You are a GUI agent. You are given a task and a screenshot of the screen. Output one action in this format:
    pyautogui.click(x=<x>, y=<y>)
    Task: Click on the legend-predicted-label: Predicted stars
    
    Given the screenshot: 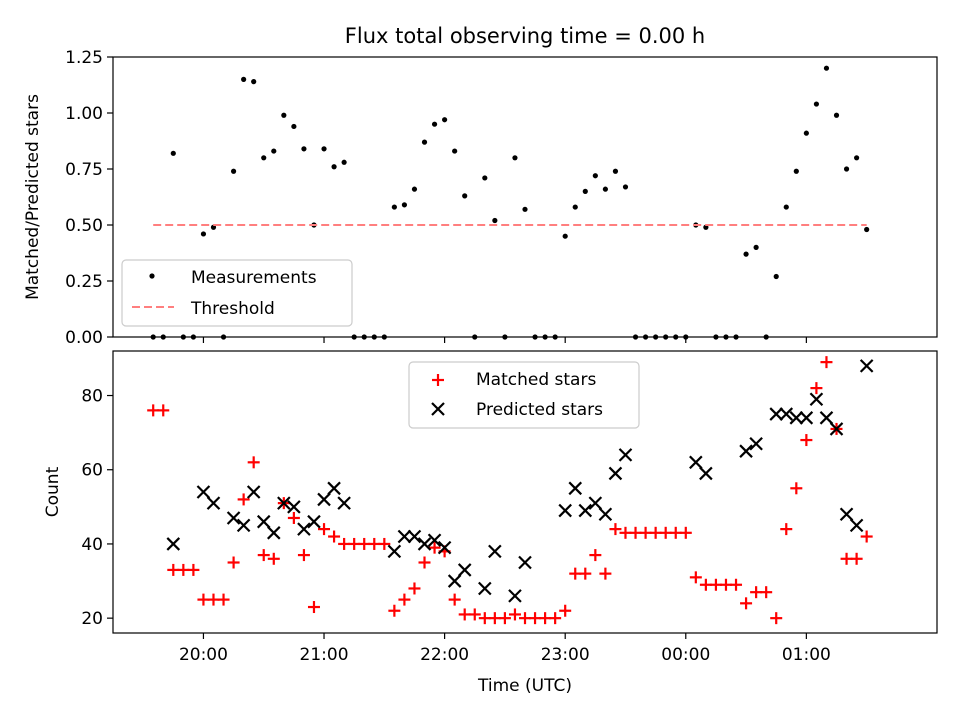 What is the action you would take?
    pyautogui.click(x=539, y=410)
    